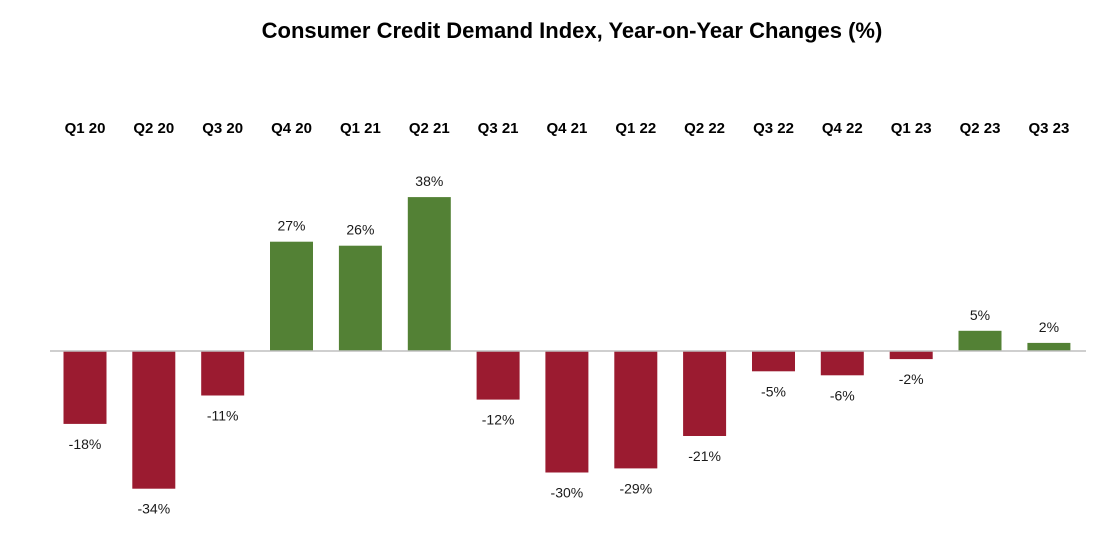  What do you see at coordinates (360, 128) in the screenshot?
I see `category-label: Q1 21` at bounding box center [360, 128].